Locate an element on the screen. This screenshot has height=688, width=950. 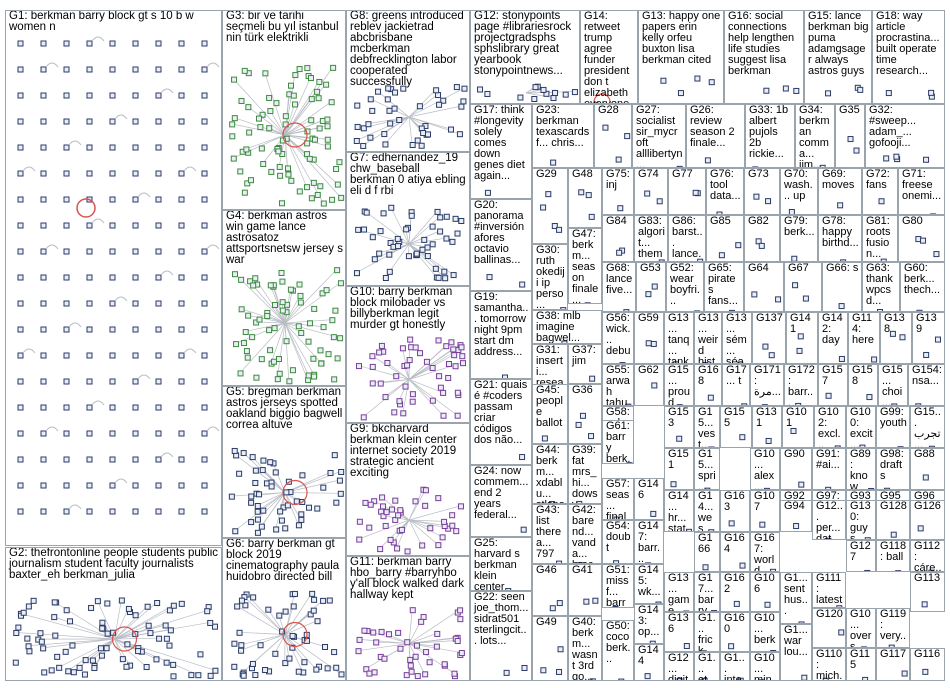
group-g162: G162 is located at coordinates (735, 592).